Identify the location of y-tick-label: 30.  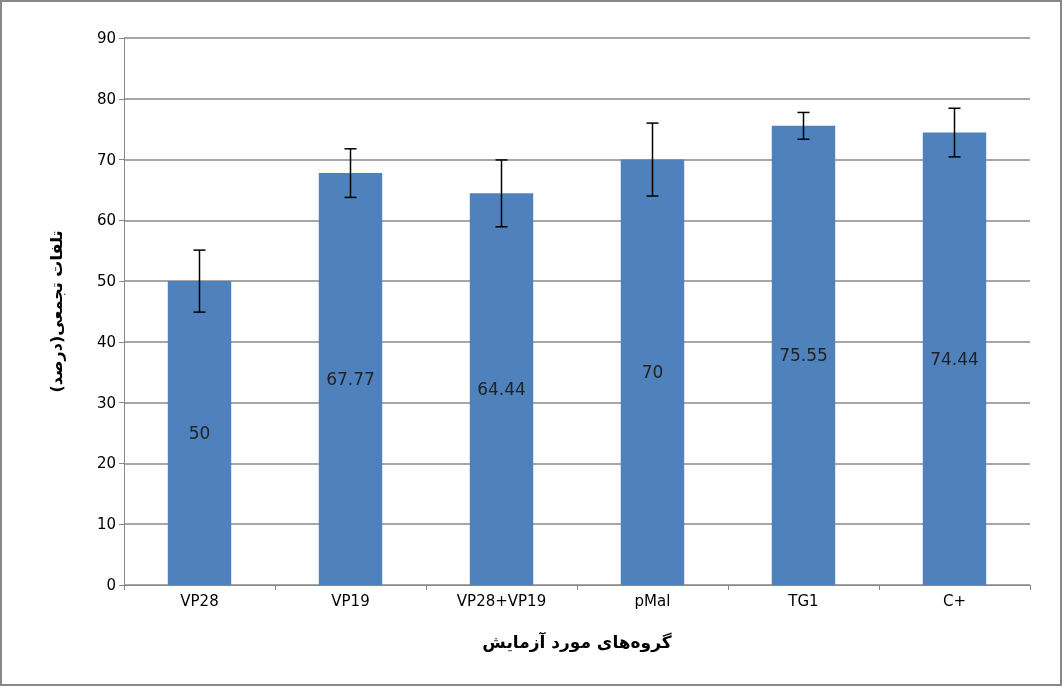
(106, 402).